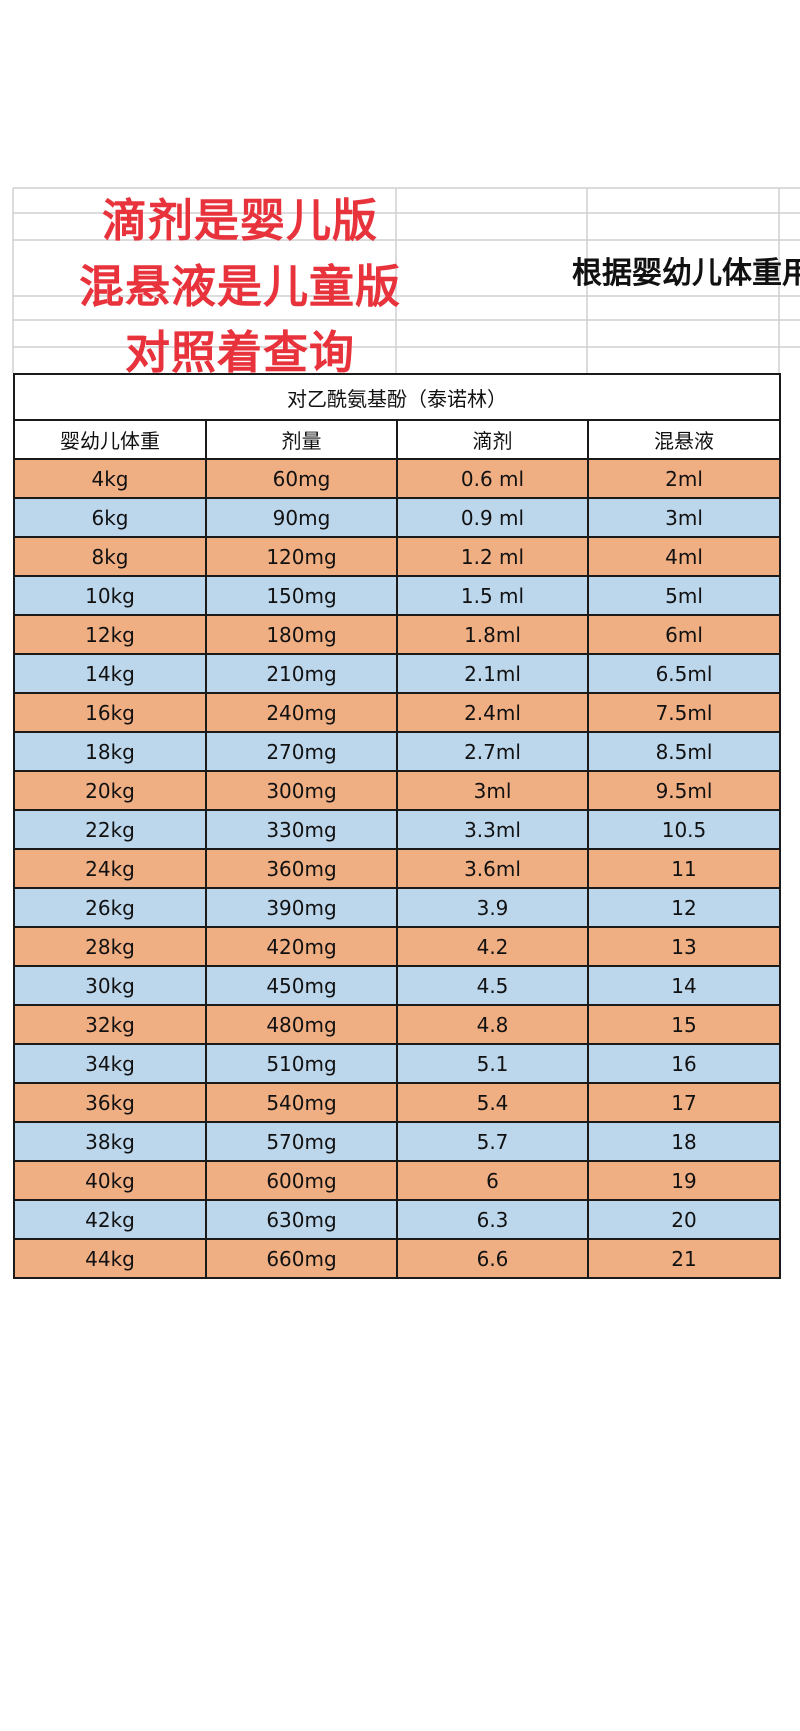 The image size is (800, 1731). I want to click on cell-weight: 6kg, so click(110, 517).